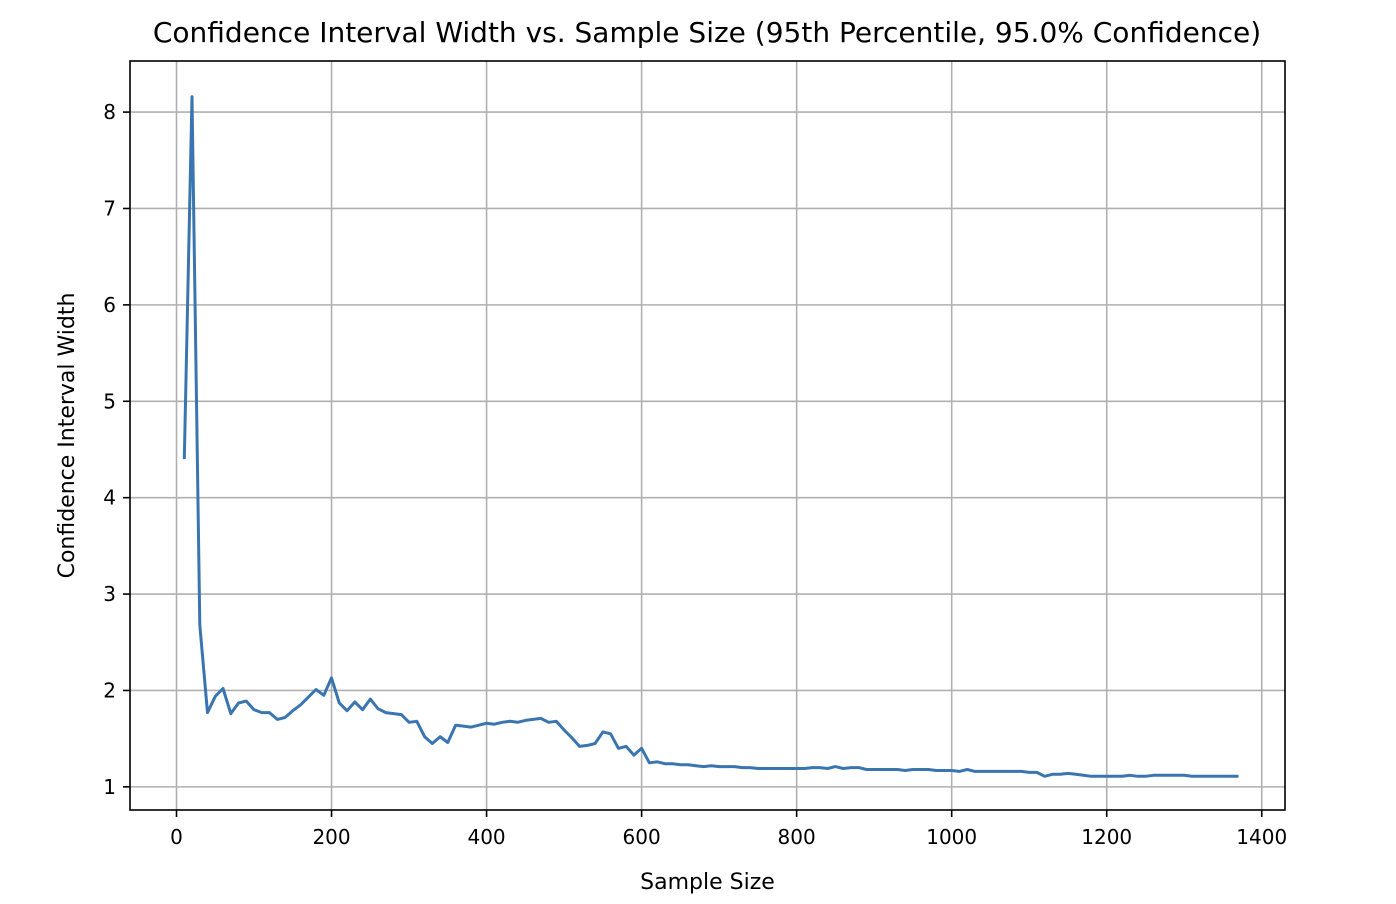 The image size is (1396, 904). Describe the element at coordinates (109, 401) in the screenshot. I see `y-tick-label: 5` at that location.